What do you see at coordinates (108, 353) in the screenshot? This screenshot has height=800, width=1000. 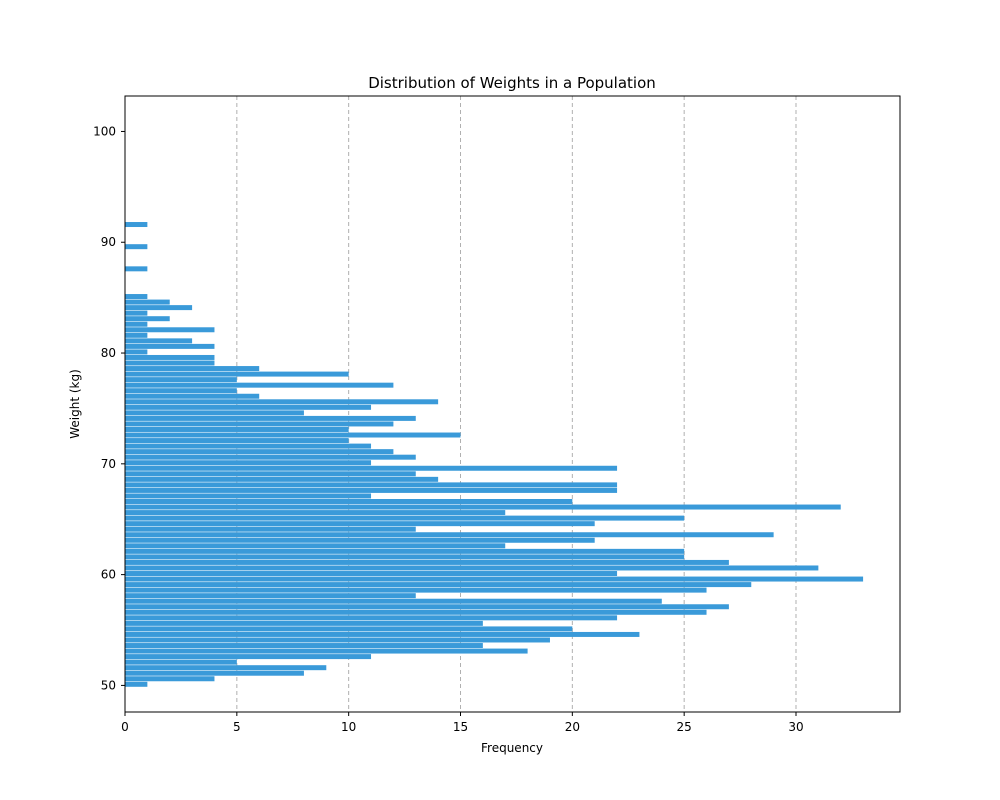 I see `y-tick-label: 80` at bounding box center [108, 353].